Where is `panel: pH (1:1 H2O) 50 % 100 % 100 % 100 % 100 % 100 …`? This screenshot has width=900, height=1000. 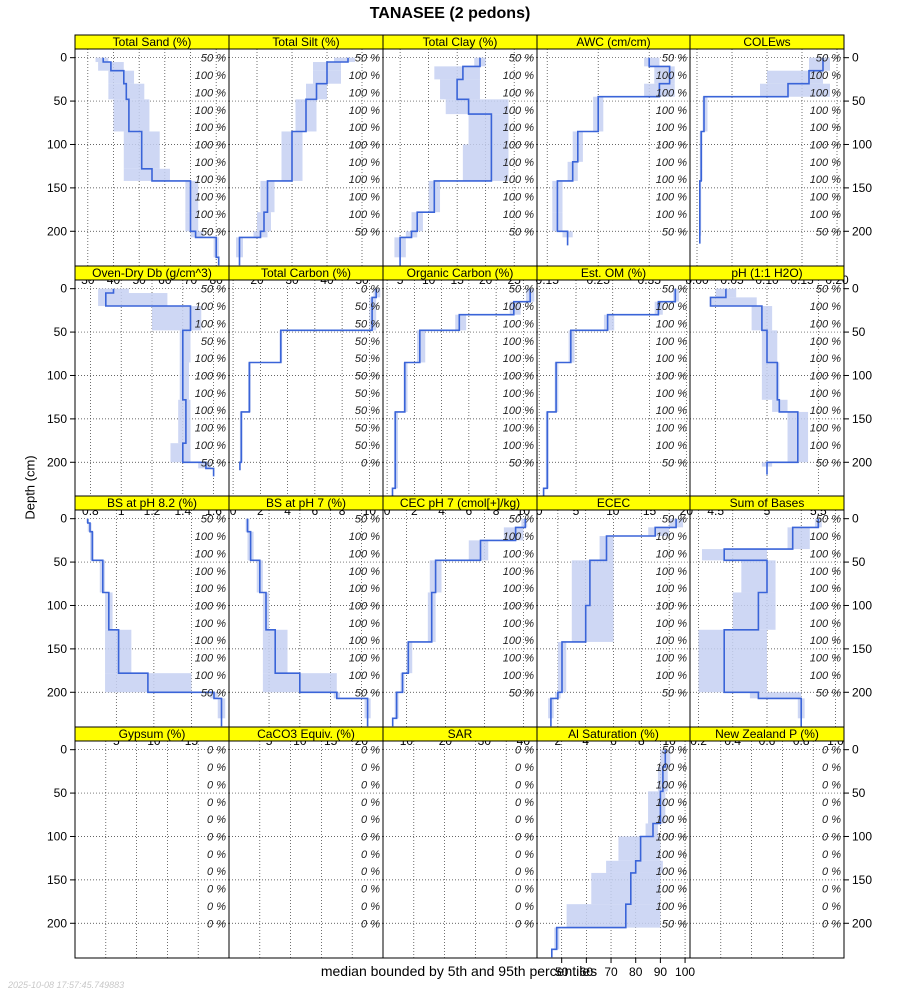 panel: pH (1:1 H2O) 50 % 100 % 100 % 100 % 100 % 100 … is located at coordinates (767, 391).